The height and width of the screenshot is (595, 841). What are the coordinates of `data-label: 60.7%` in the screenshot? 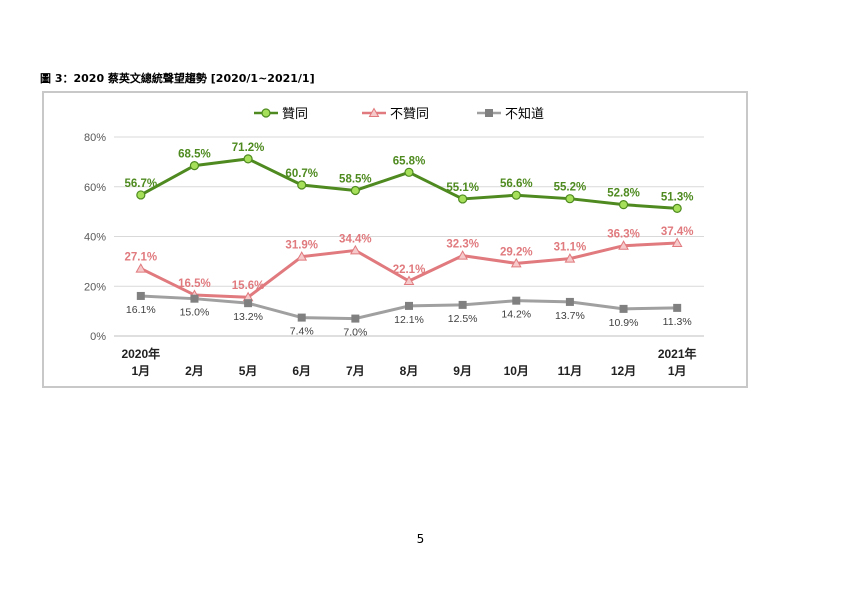 It's located at (301, 174).